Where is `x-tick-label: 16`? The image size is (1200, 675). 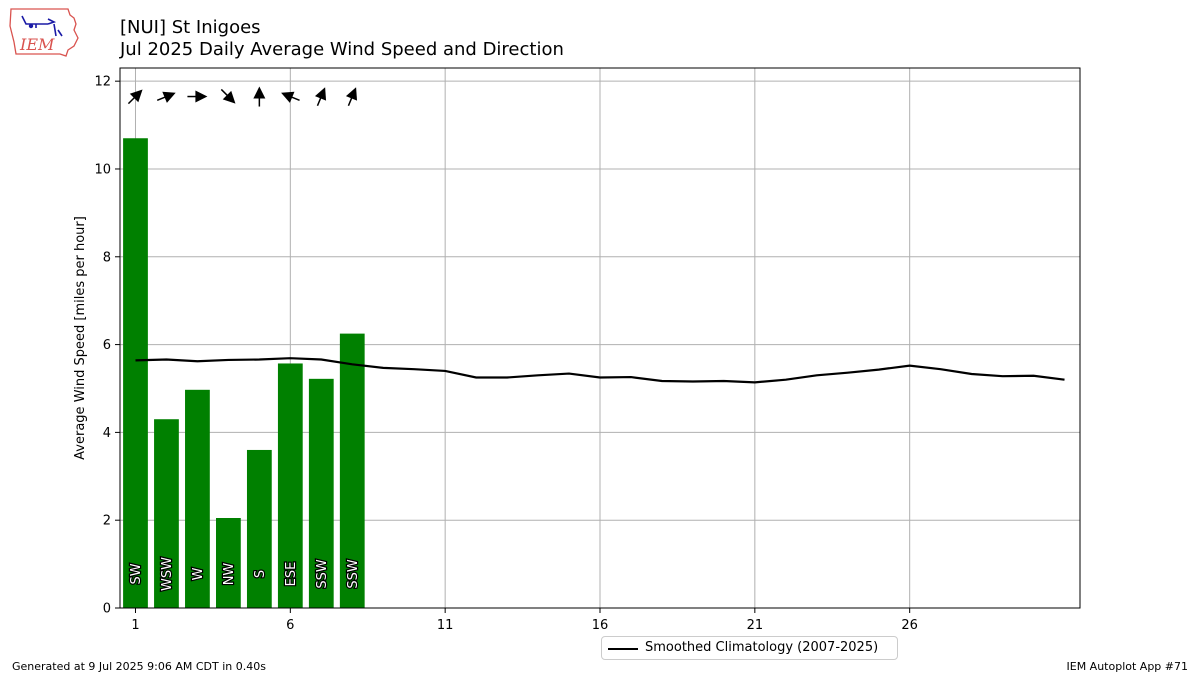
x-tick-label: 16 is located at coordinates (600, 625).